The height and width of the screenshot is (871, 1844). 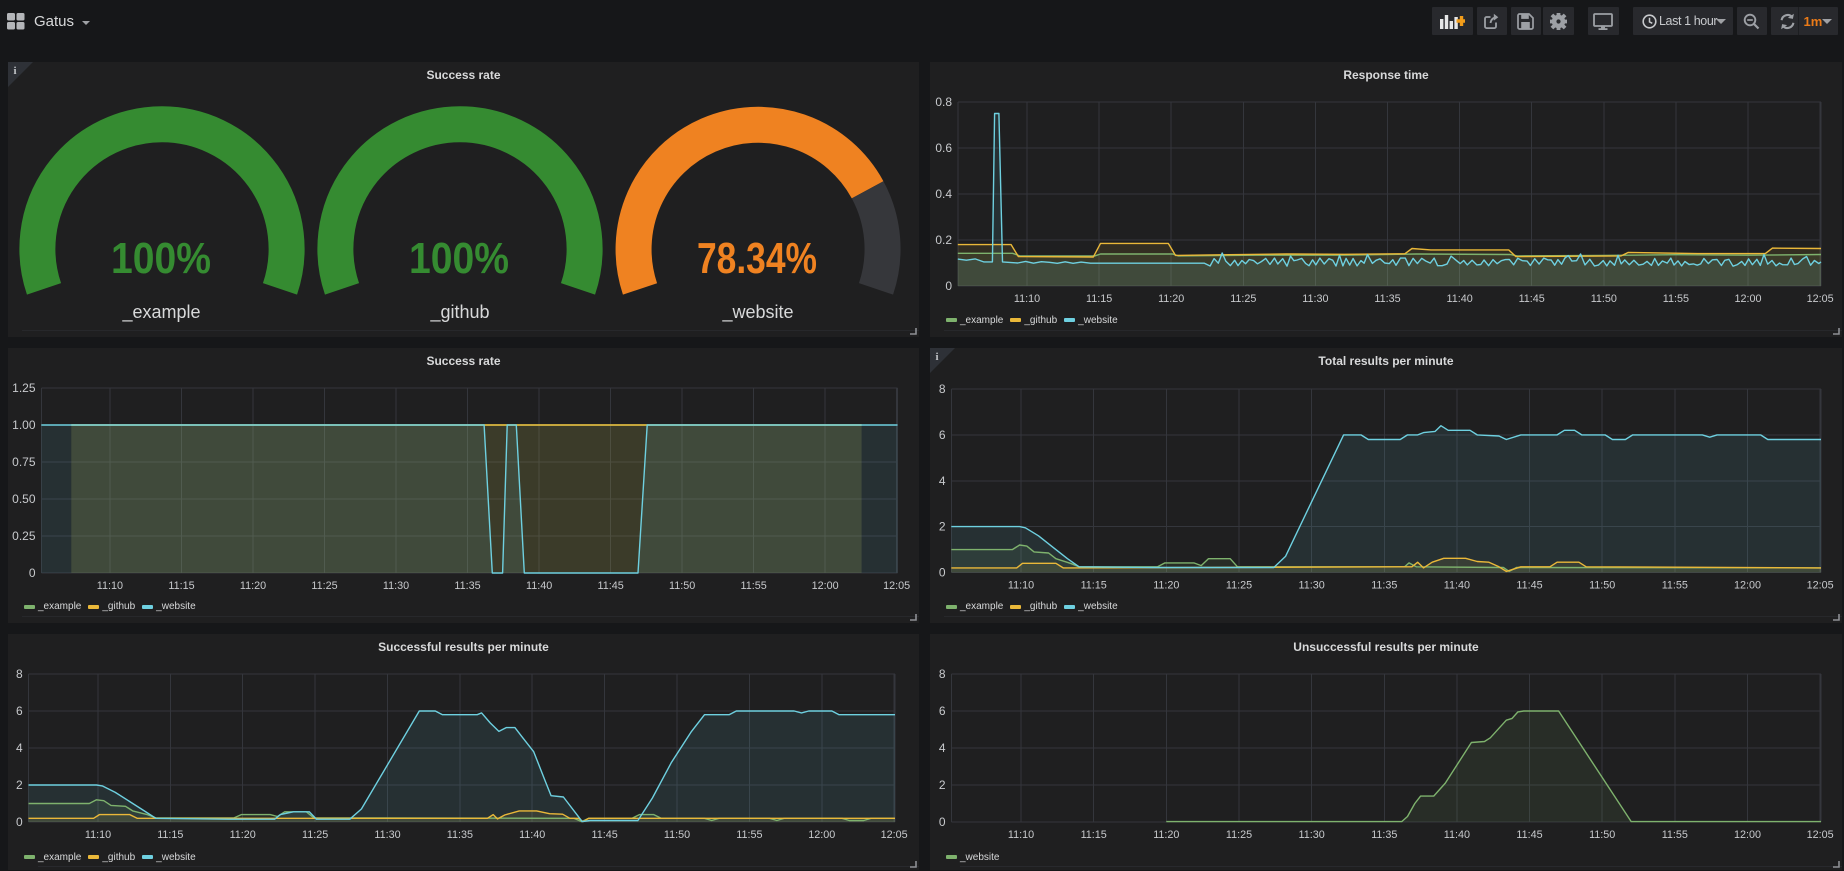 What do you see at coordinates (757, 258) in the screenshot?
I see `svg-text: 78.34%` at bounding box center [757, 258].